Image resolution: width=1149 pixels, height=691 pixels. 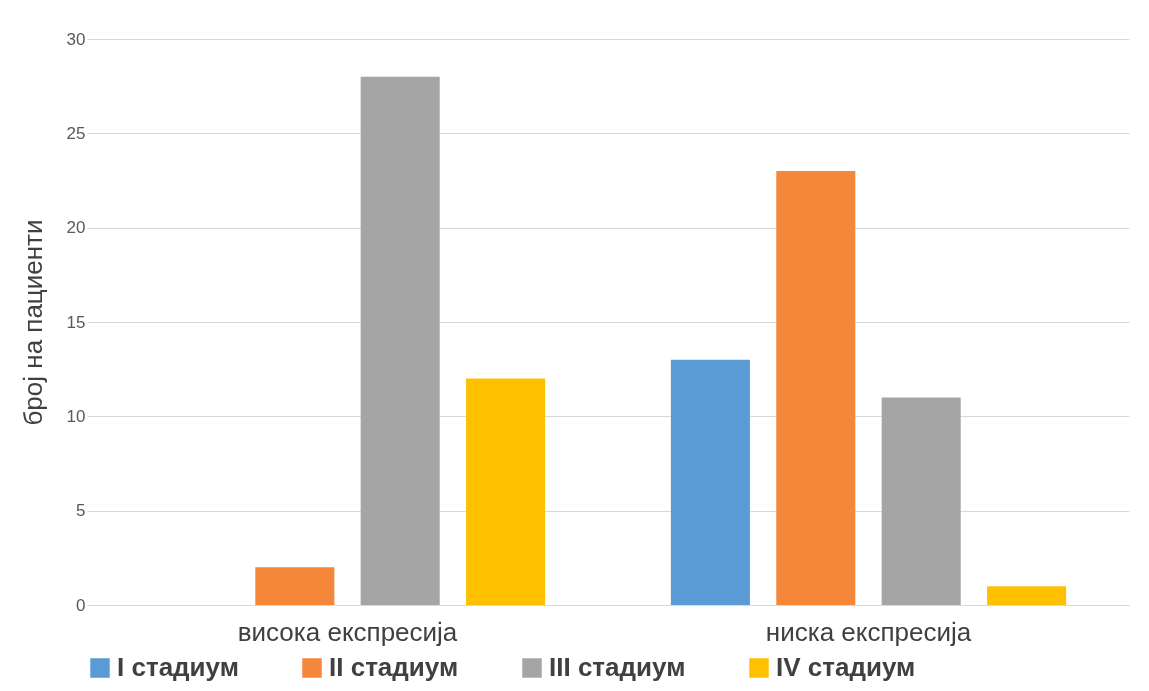 What do you see at coordinates (846, 667) in the screenshot?
I see `legend-label: IV стадиум` at bounding box center [846, 667].